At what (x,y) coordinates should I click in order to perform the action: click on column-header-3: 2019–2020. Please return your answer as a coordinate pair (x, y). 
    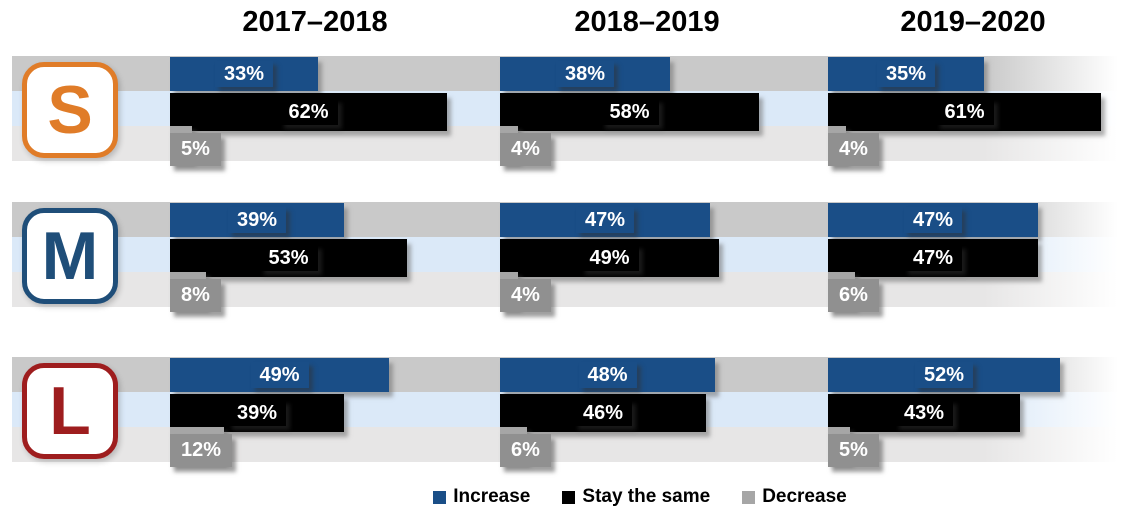
    Looking at the image, I should click on (973, 22).